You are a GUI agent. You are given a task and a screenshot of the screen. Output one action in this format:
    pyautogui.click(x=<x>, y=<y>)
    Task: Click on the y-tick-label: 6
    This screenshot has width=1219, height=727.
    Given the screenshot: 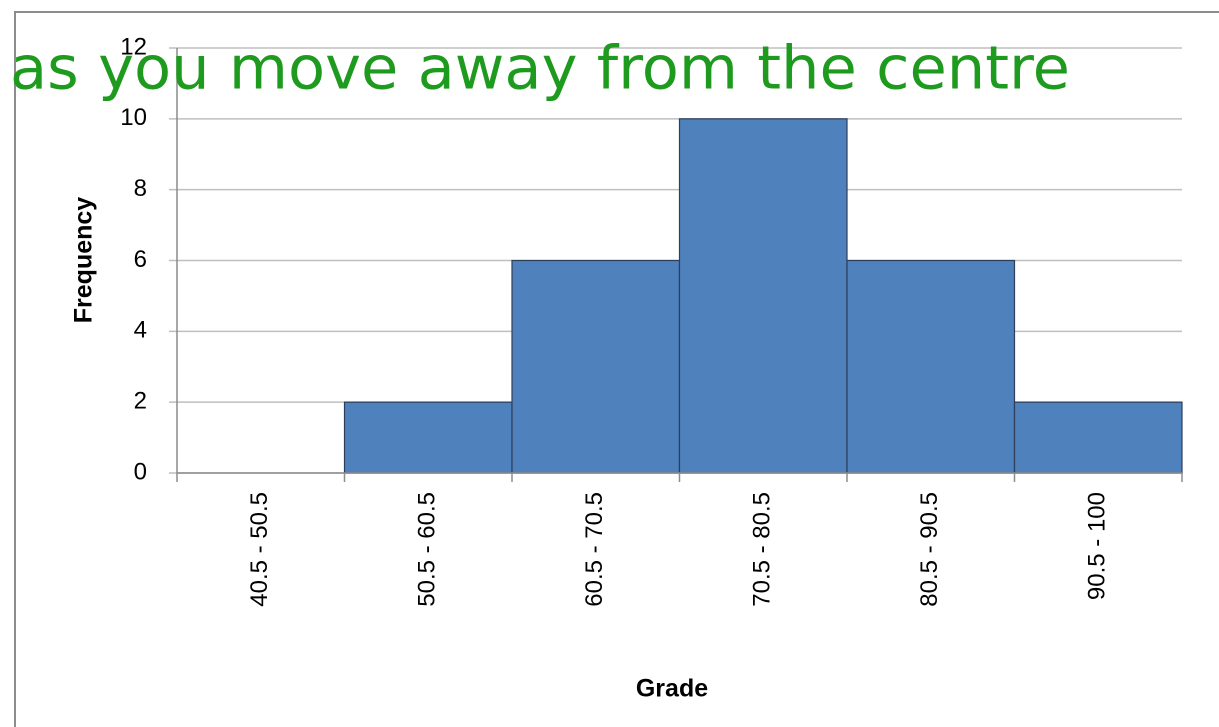 What is the action you would take?
    pyautogui.click(x=140, y=259)
    